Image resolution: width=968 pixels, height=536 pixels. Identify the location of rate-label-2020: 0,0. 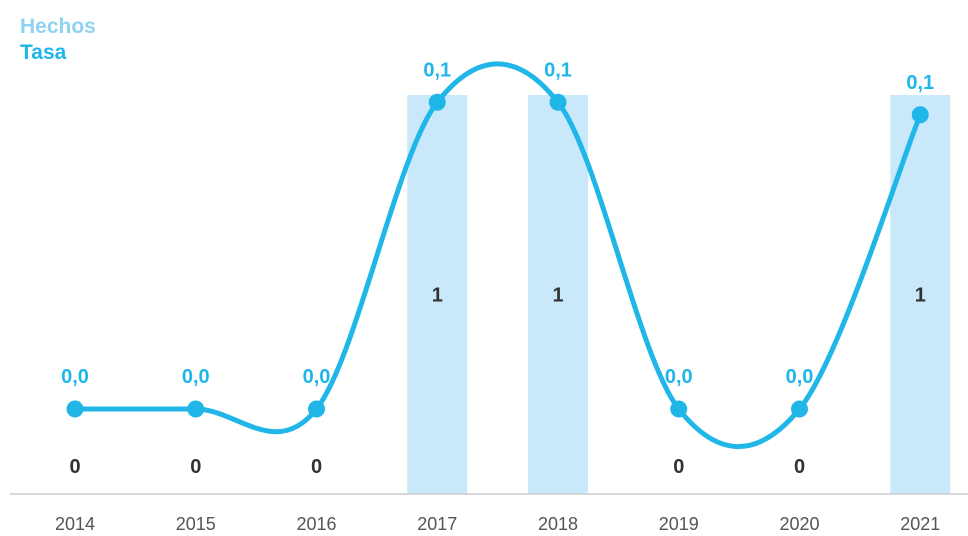
(800, 377).